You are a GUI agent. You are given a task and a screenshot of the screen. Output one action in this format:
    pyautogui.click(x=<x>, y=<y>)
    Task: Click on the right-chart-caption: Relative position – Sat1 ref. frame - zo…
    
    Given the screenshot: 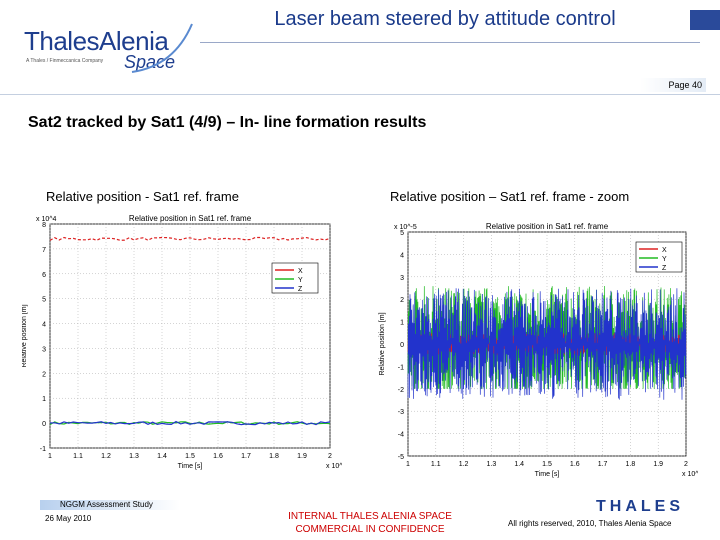 What is the action you would take?
    pyautogui.click(x=510, y=196)
    